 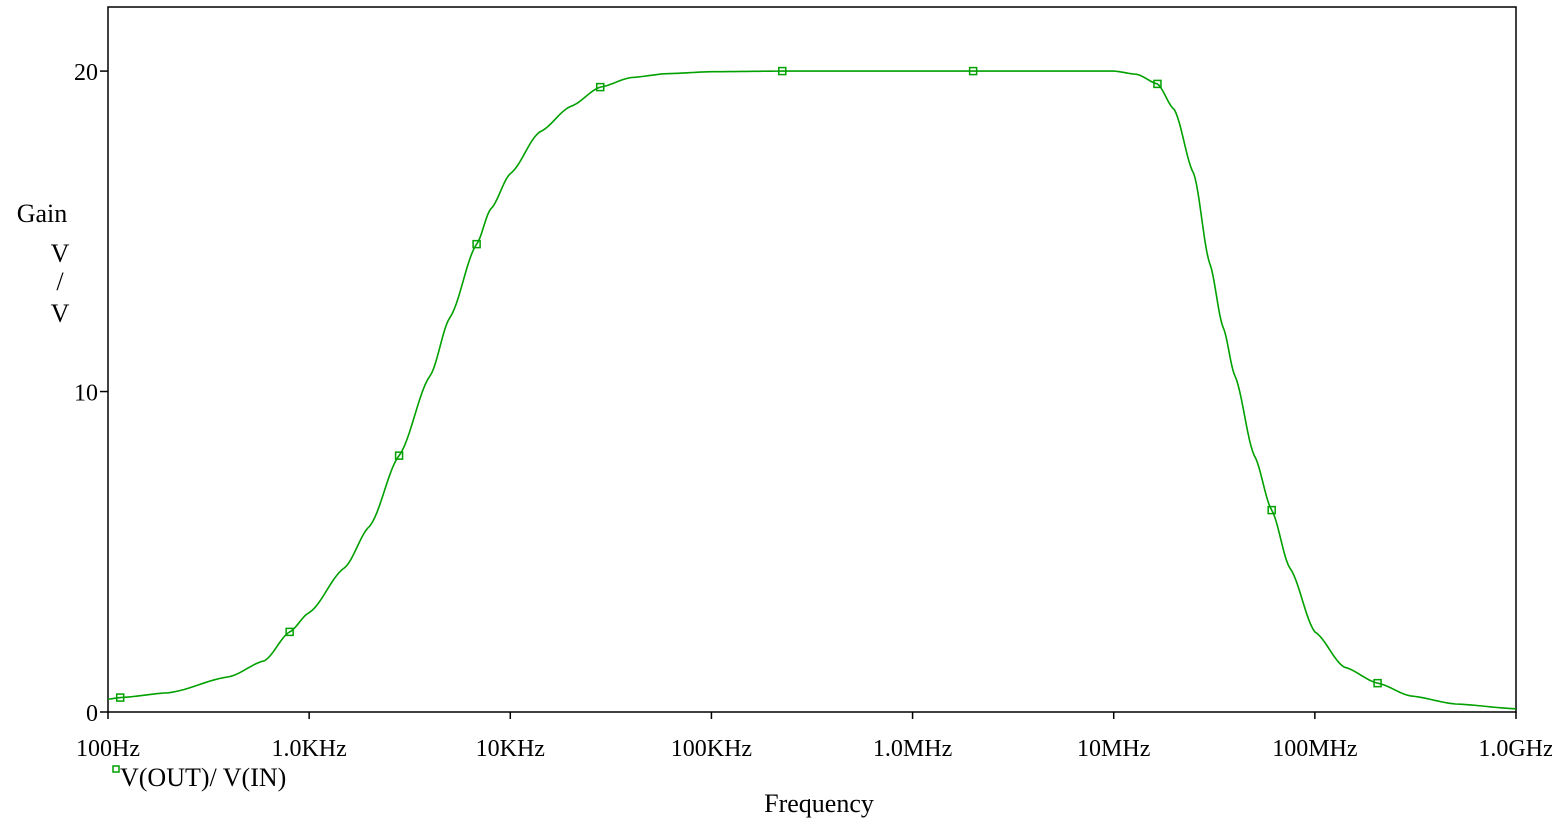 What do you see at coordinates (912, 749) in the screenshot?
I see `x-tick-label: 1.0MHz` at bounding box center [912, 749].